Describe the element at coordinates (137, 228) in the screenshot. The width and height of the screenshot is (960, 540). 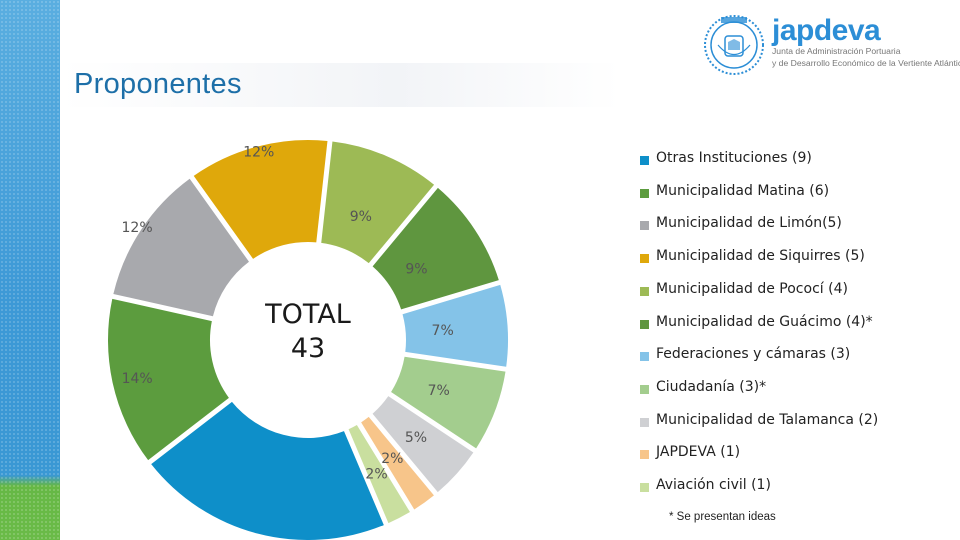
I see `slice-label-2: 12%` at that location.